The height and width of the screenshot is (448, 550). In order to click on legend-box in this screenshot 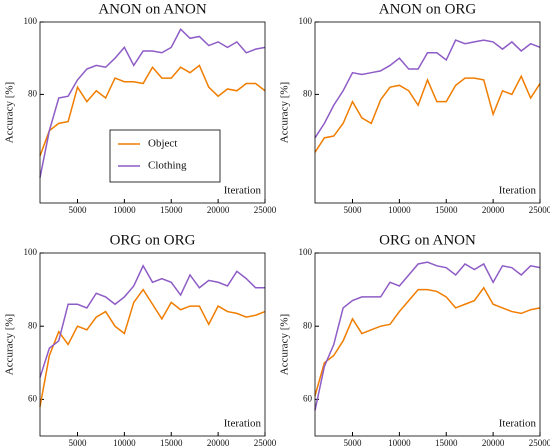, I will do `click(165, 156)`.